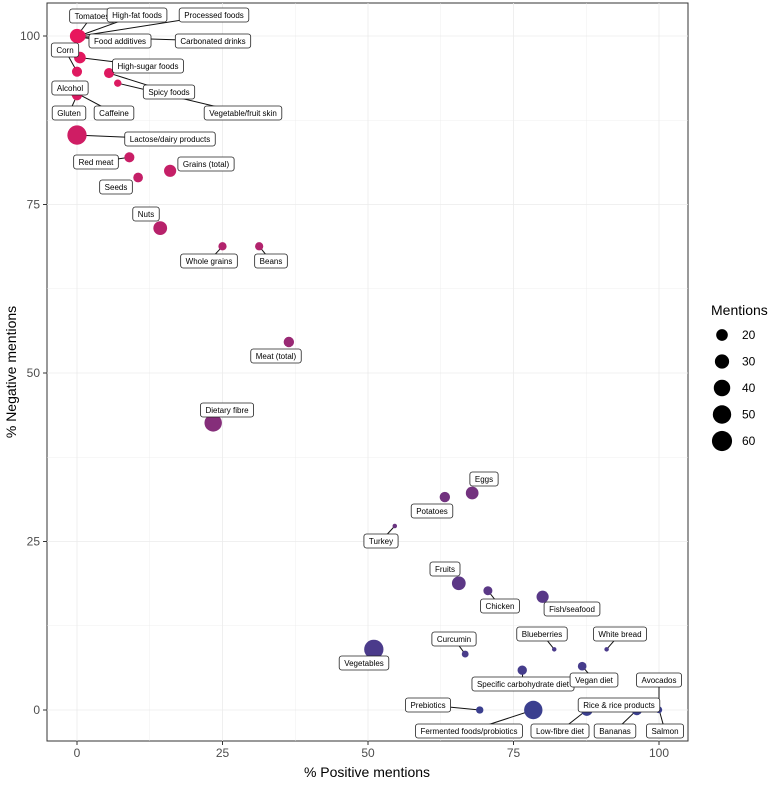 This screenshot has height=787, width=776. I want to click on point-label: Eggs, so click(484, 479).